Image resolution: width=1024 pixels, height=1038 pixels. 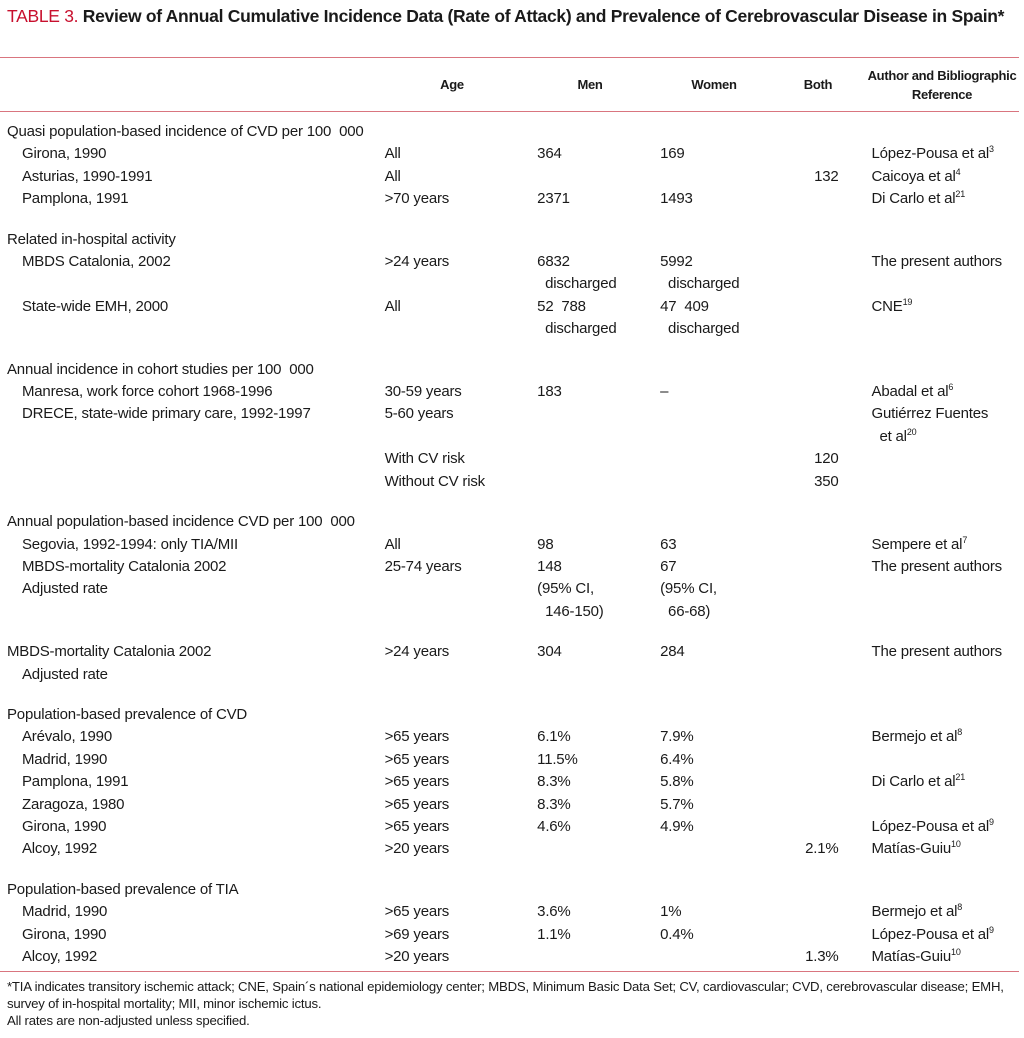 What do you see at coordinates (700, 273) in the screenshot?
I see `women-cell: 5992 discharged` at bounding box center [700, 273].